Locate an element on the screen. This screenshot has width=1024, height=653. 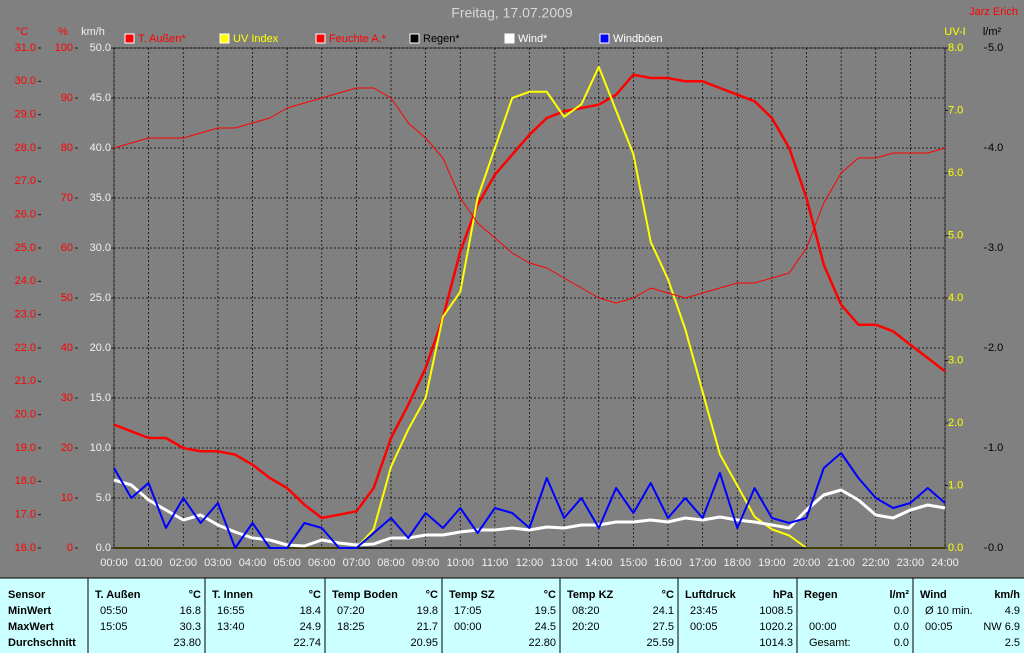
y-tick-label: 24.0 is located at coordinates (25, 281).